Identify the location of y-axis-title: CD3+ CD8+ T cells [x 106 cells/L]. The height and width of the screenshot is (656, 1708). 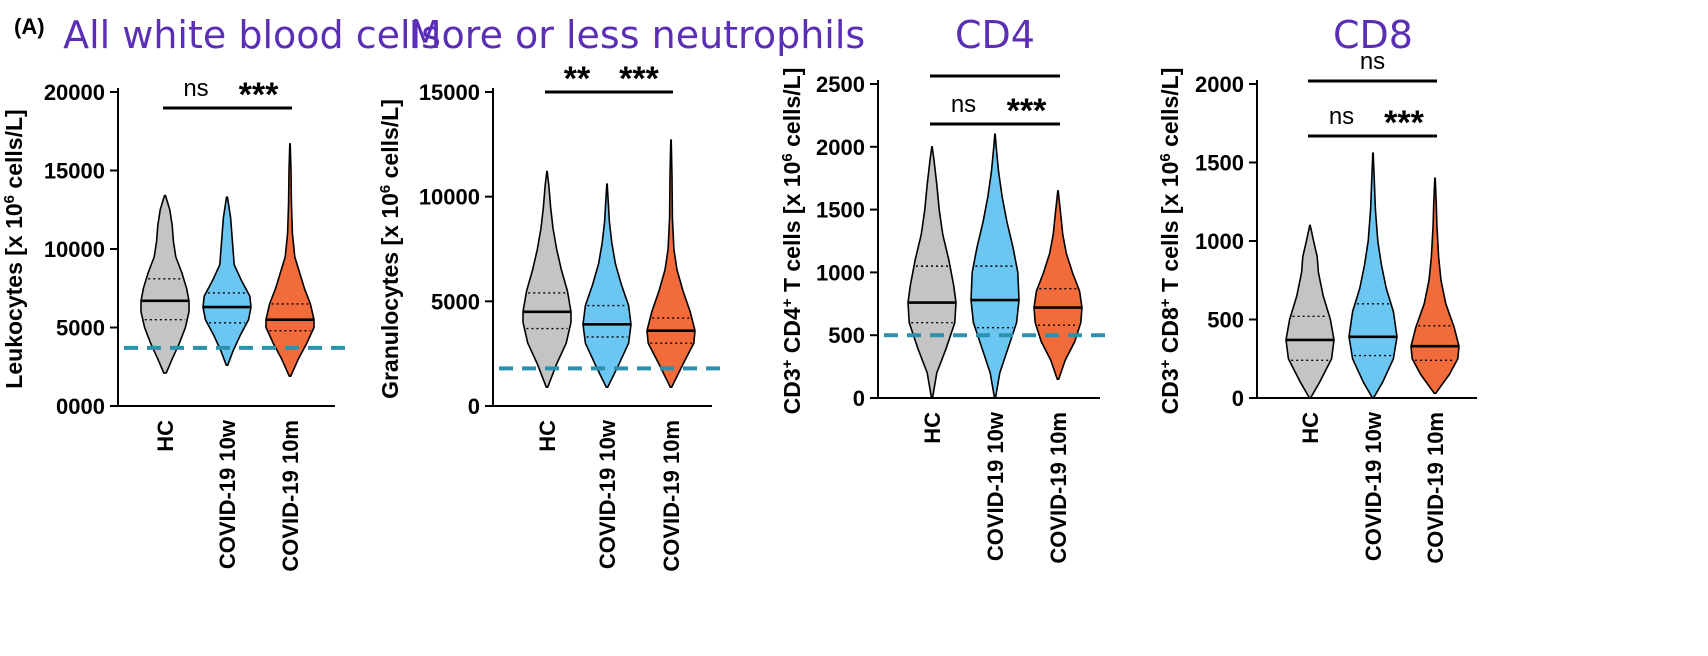
(1170, 241).